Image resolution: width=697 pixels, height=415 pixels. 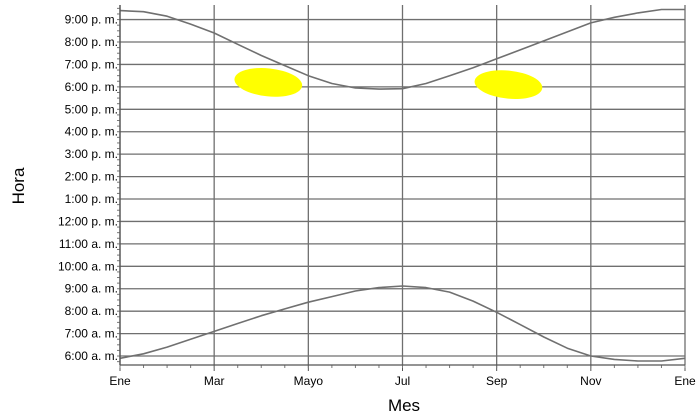 What do you see at coordinates (91, 311) in the screenshot?
I see `y-tick-label: 8:00 a. m.` at bounding box center [91, 311].